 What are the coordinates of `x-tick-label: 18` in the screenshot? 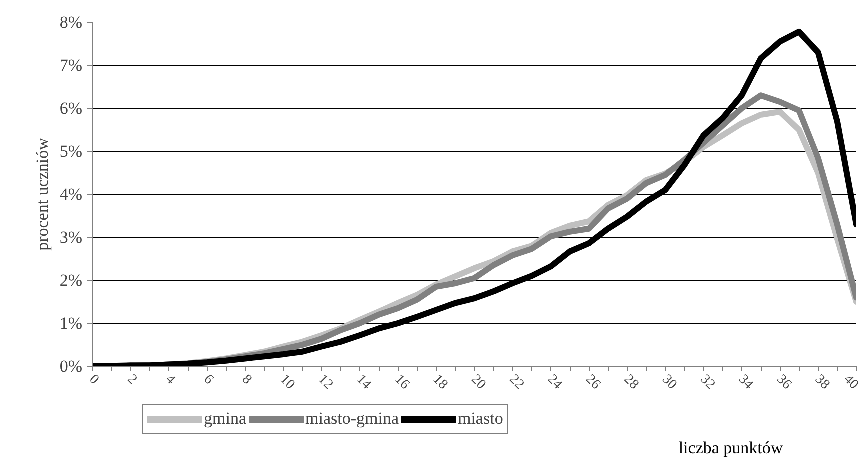 It's located at (440, 382).